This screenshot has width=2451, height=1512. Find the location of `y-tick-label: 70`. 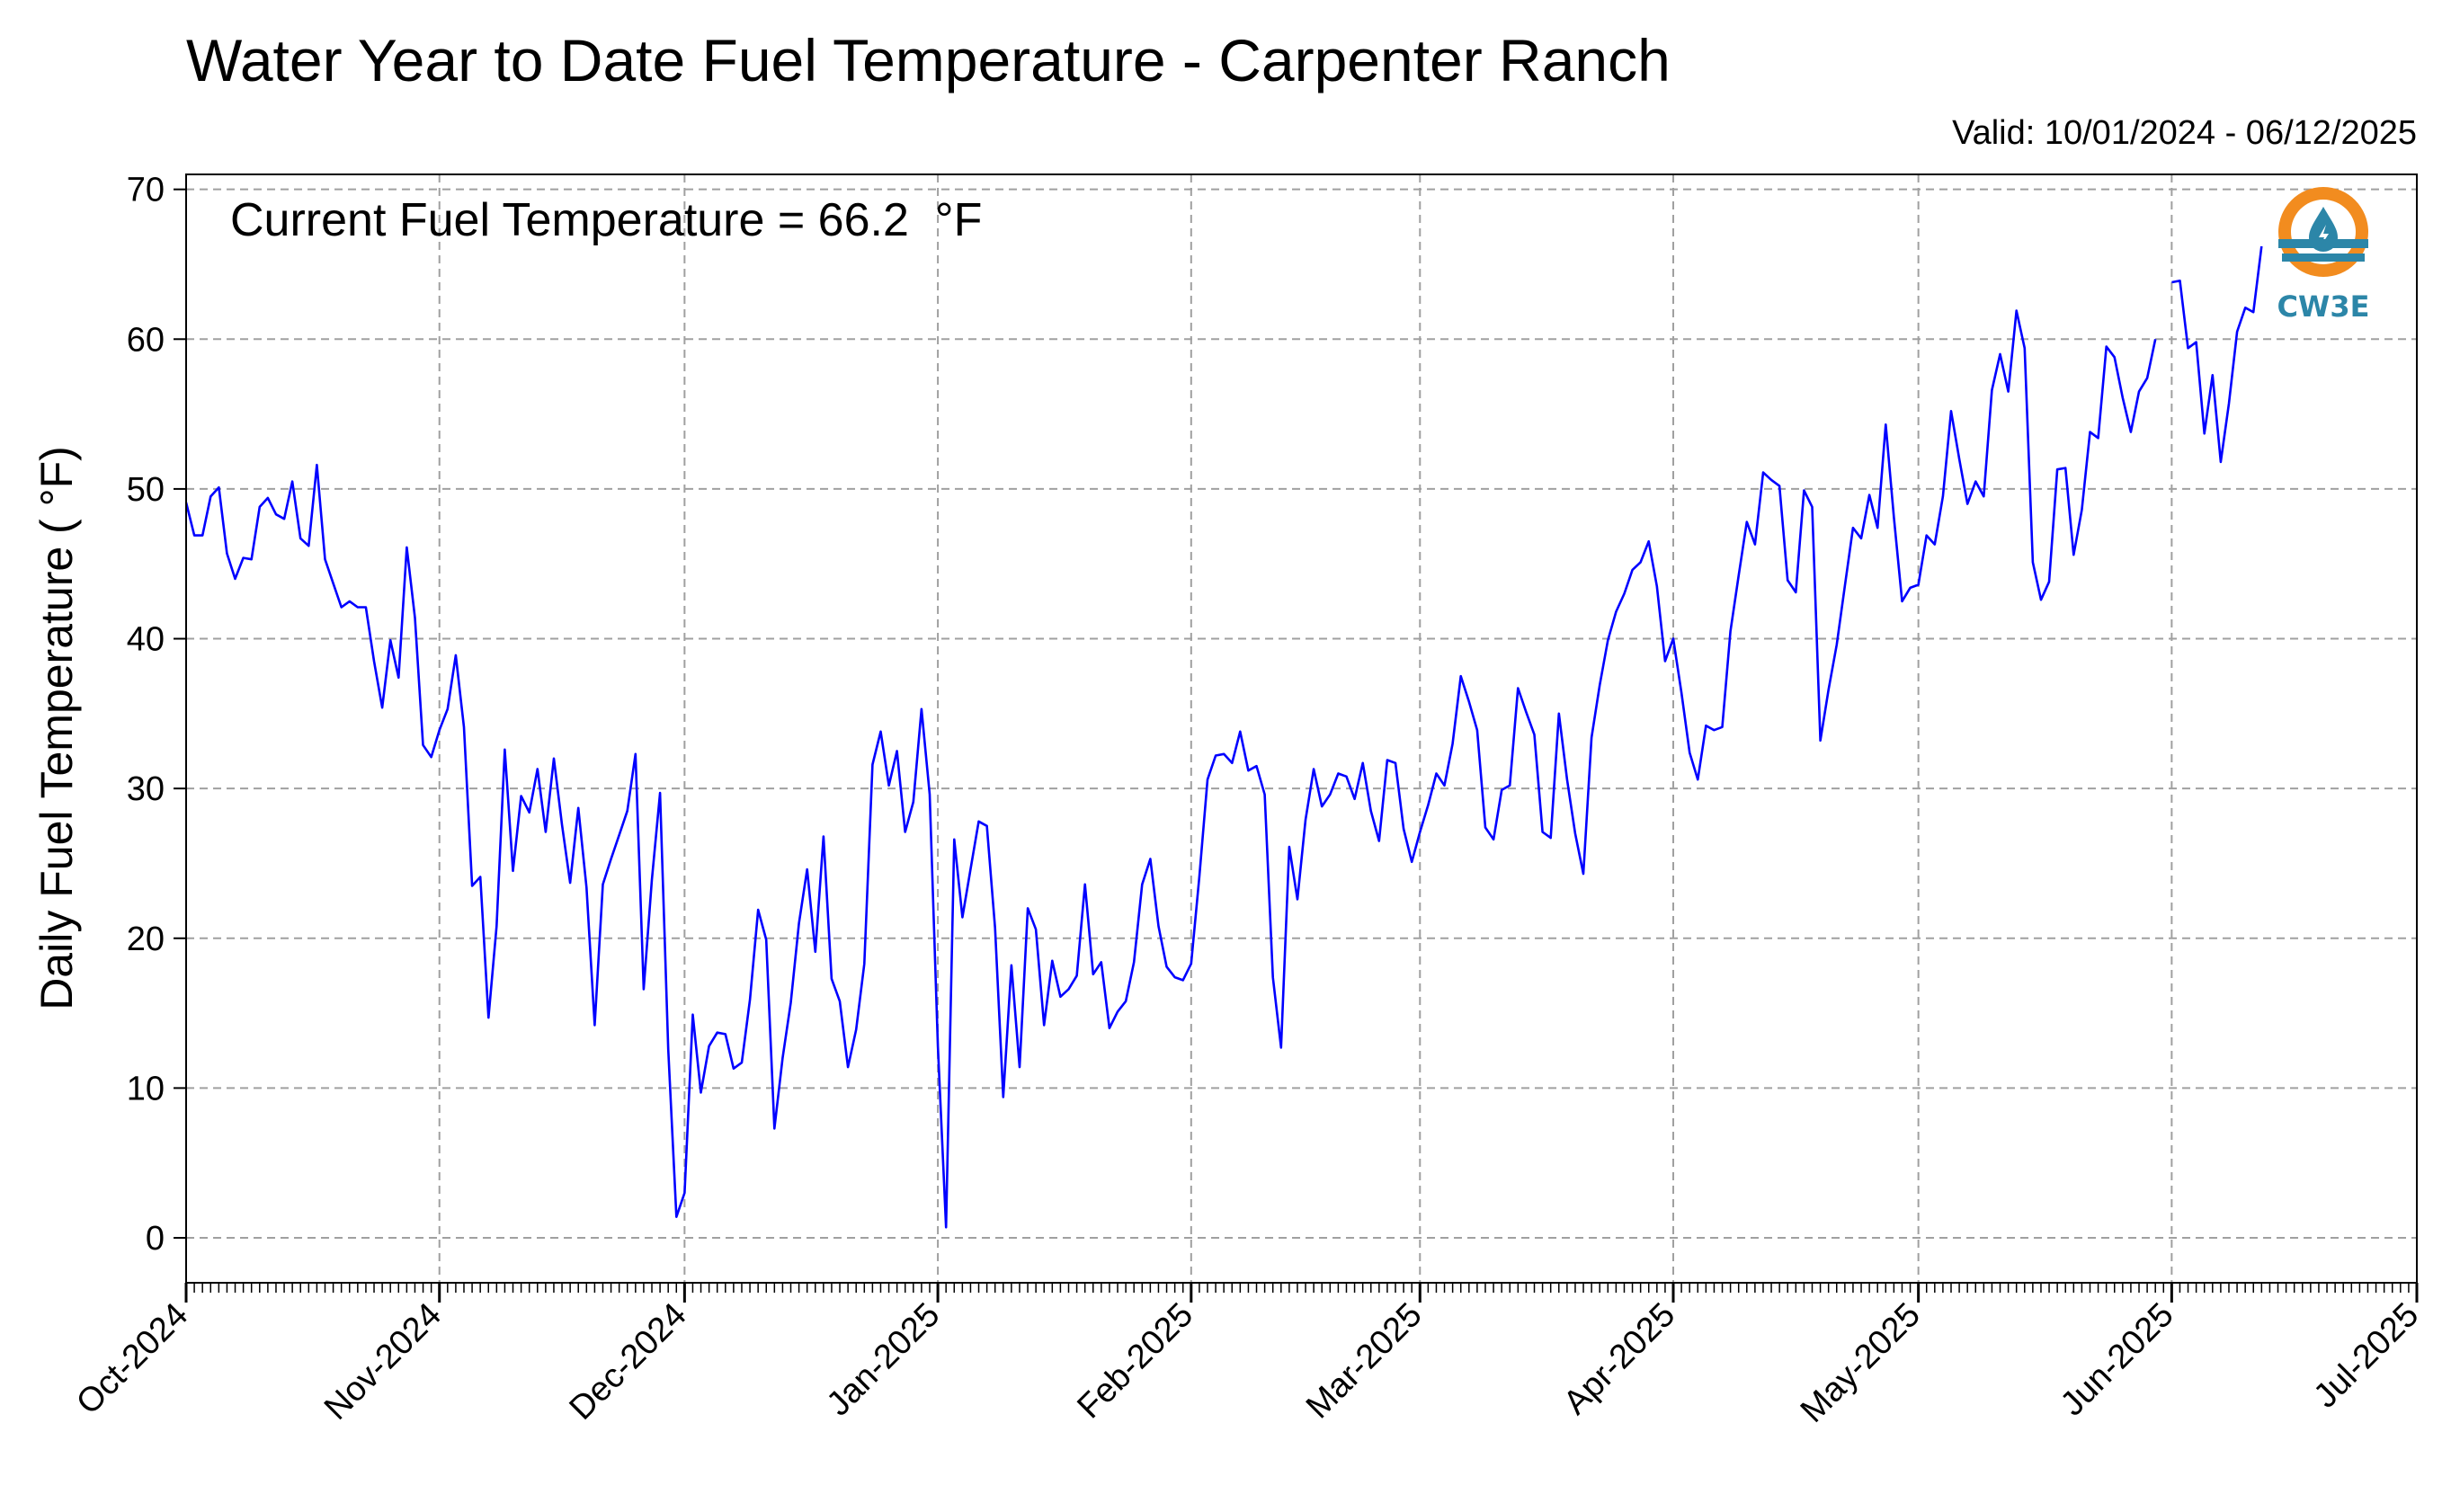

y-tick-label: 70 is located at coordinates (146, 190).